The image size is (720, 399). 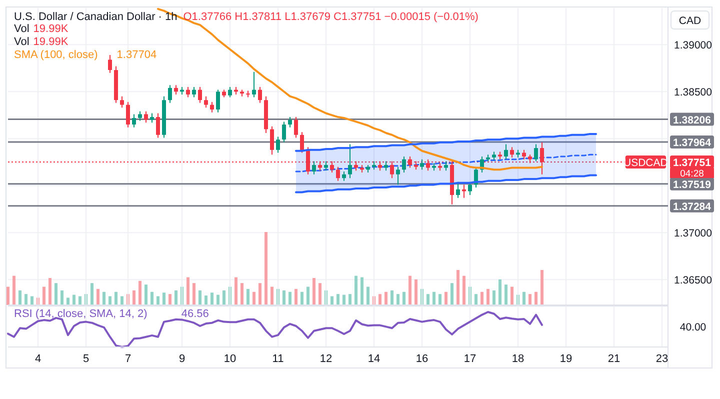 I want to click on x-tick-label: 16, so click(x=422, y=359).